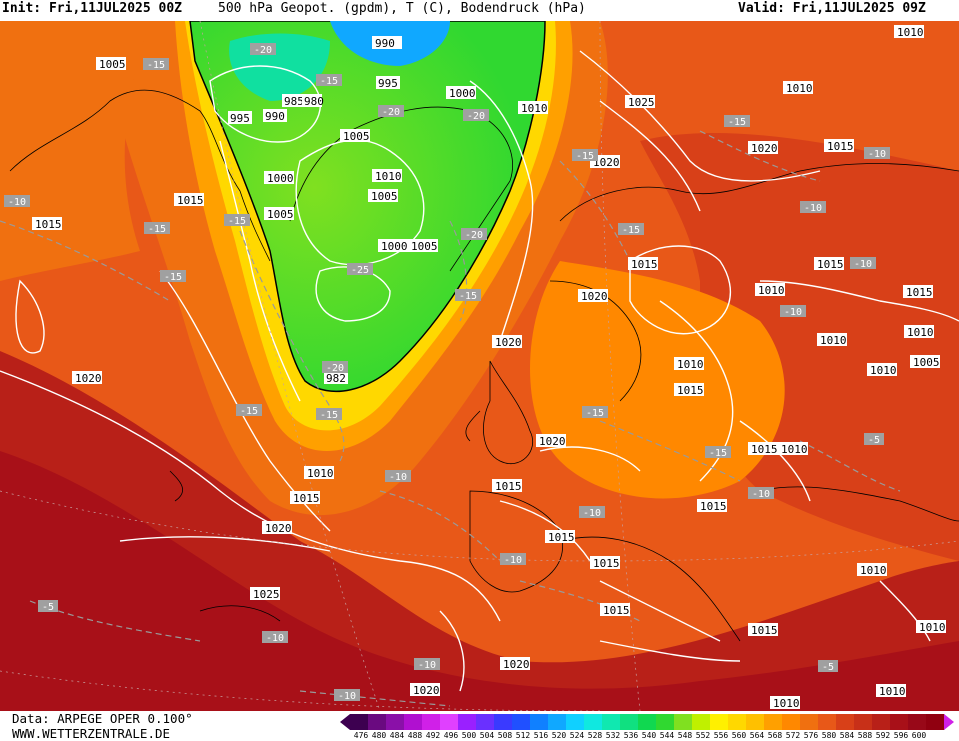 Image resolution: width=959 pixels, height=741 pixels. Describe the element at coordinates (476, 116) in the screenshot. I see `isotherm-label-m20c: -20` at that location.